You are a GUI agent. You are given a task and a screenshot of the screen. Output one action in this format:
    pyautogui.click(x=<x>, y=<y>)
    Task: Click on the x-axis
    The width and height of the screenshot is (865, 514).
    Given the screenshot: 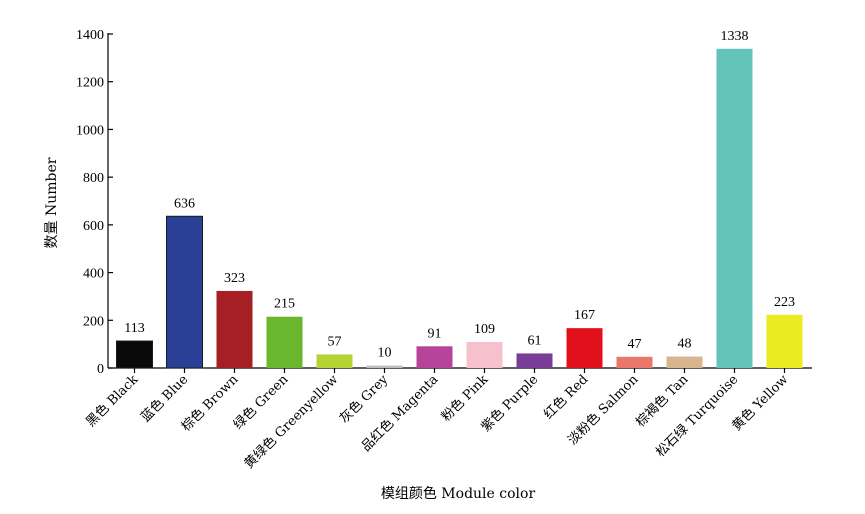 What is the action you would take?
    pyautogui.click(x=460, y=370)
    